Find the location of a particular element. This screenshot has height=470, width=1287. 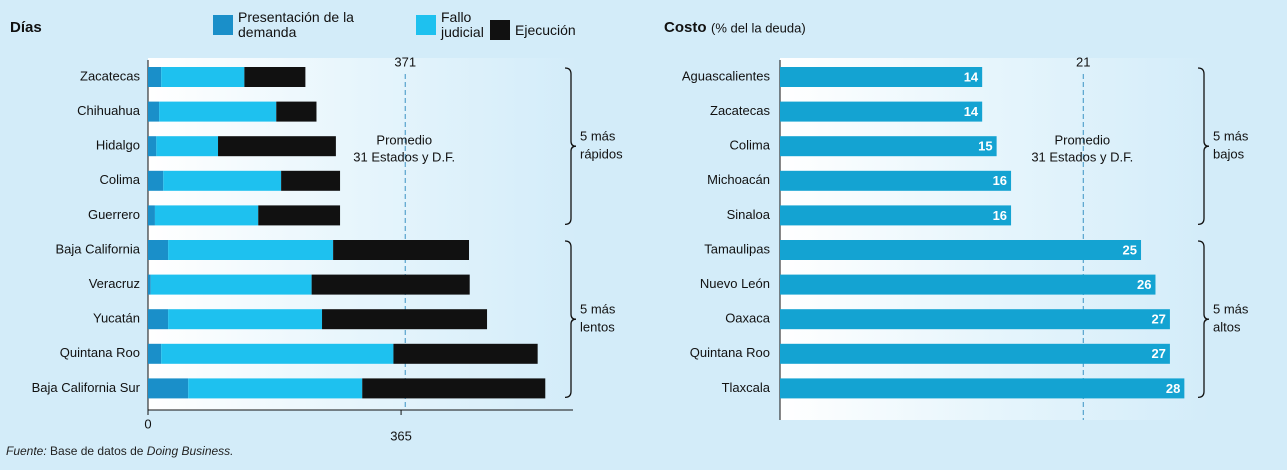

footnote: Fuente: Base de datos de Doing Business. is located at coordinates (120, 451).